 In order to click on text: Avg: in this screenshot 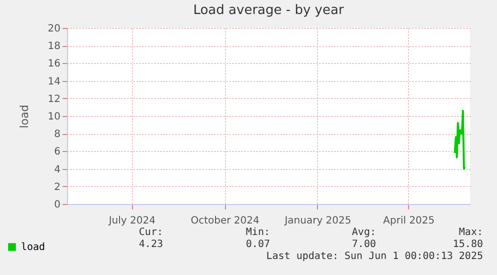, I will do `click(364, 232)`.